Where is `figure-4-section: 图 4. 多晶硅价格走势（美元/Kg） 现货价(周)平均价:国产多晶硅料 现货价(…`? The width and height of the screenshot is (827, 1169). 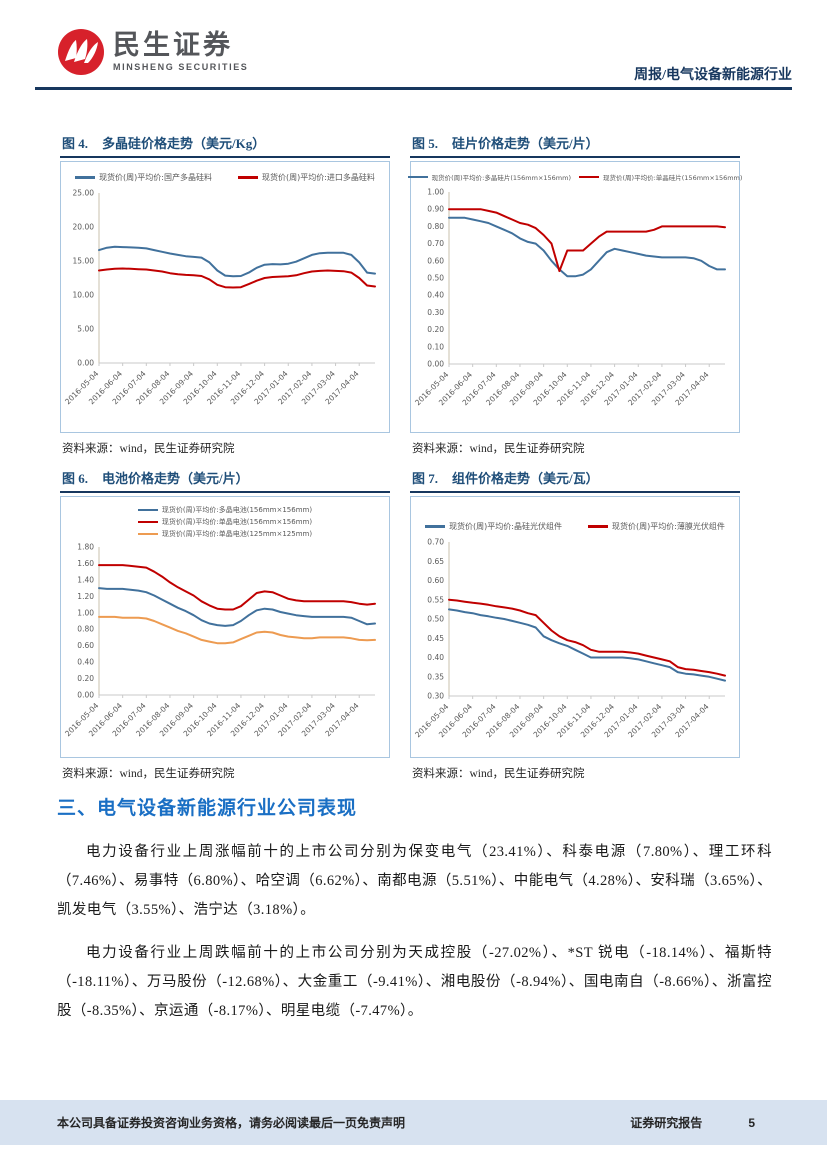
figure-4-section: 图 4. 多晶硅价格走势（美元/Kg） 现货价(周)平均价:国产多晶硅料 现货价(… is located at coordinates (225, 294).